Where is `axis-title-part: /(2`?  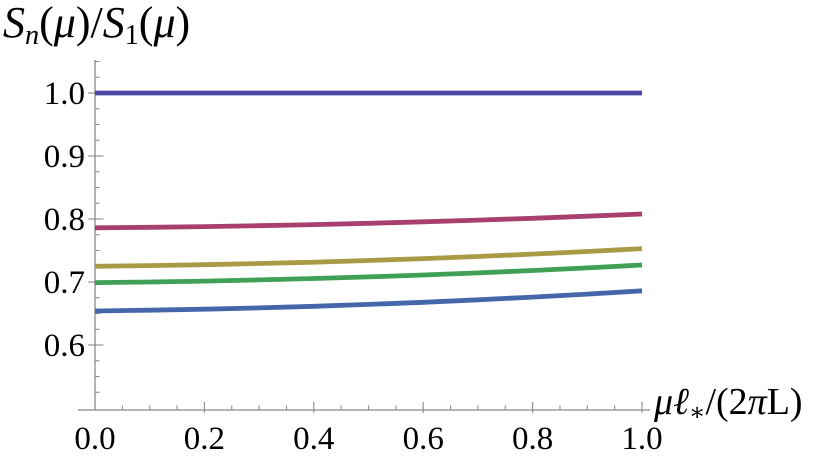 axis-title-part: /(2 is located at coordinates (726, 402).